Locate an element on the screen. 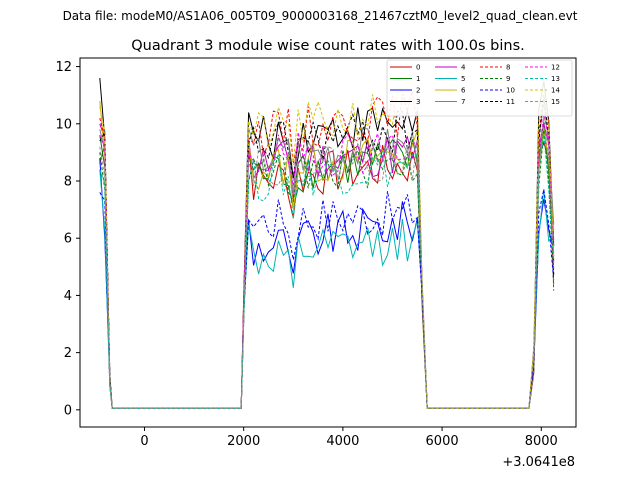 This screenshot has height=480, width=640. legend-label-9: 9 is located at coordinates (508, 79).